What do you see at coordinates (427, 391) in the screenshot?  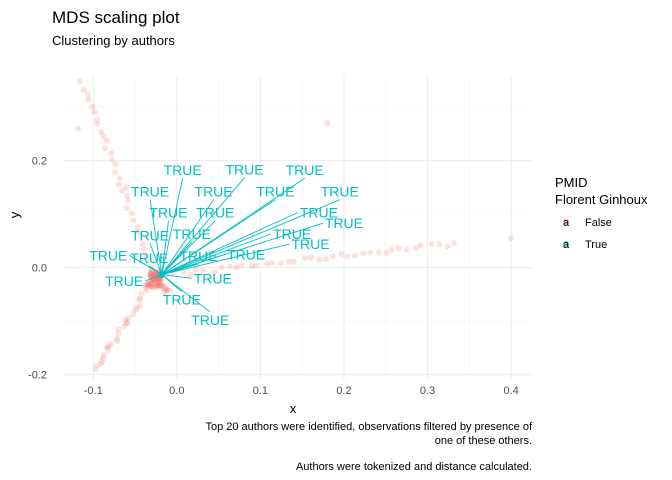 I see `x-tick-label: 0.3` at bounding box center [427, 391].